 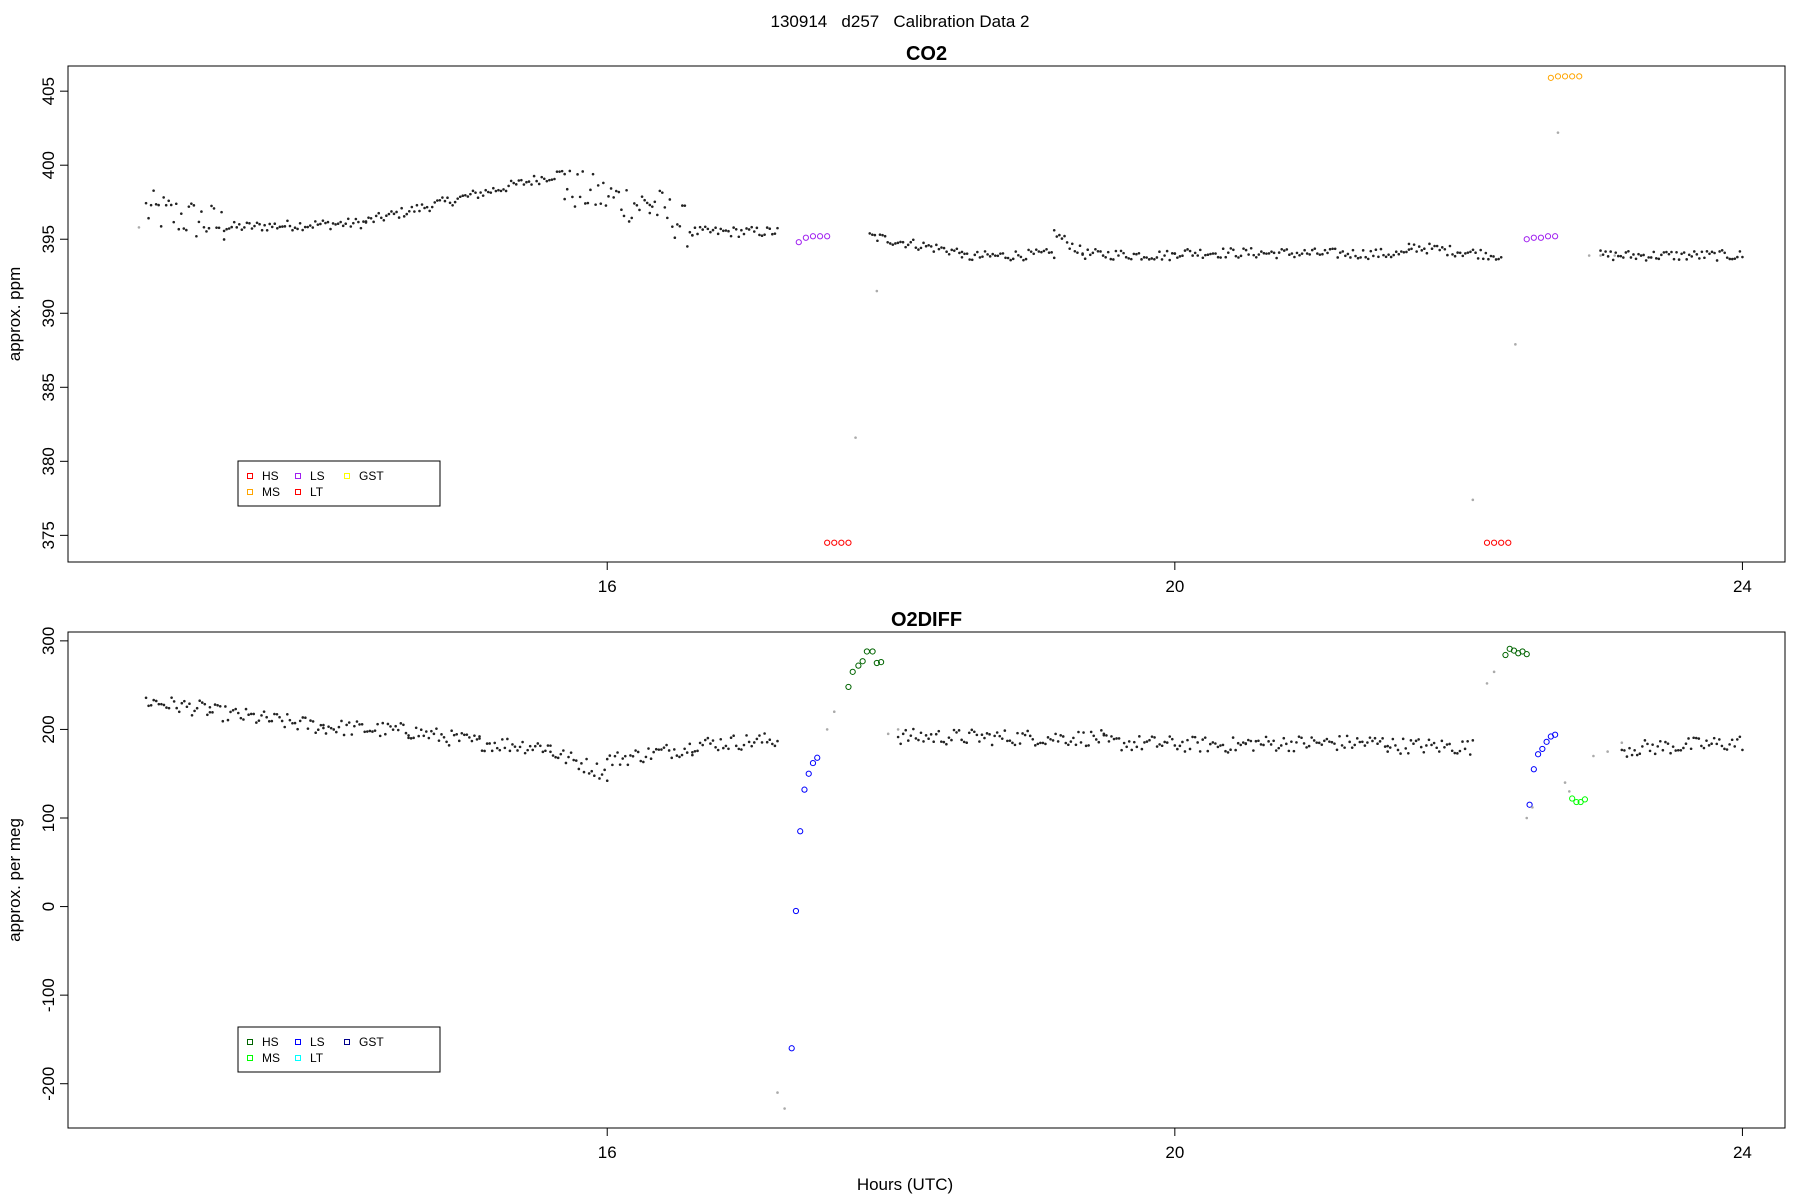 What do you see at coordinates (48, 239) in the screenshot?
I see `y-tick-label: 395` at bounding box center [48, 239].